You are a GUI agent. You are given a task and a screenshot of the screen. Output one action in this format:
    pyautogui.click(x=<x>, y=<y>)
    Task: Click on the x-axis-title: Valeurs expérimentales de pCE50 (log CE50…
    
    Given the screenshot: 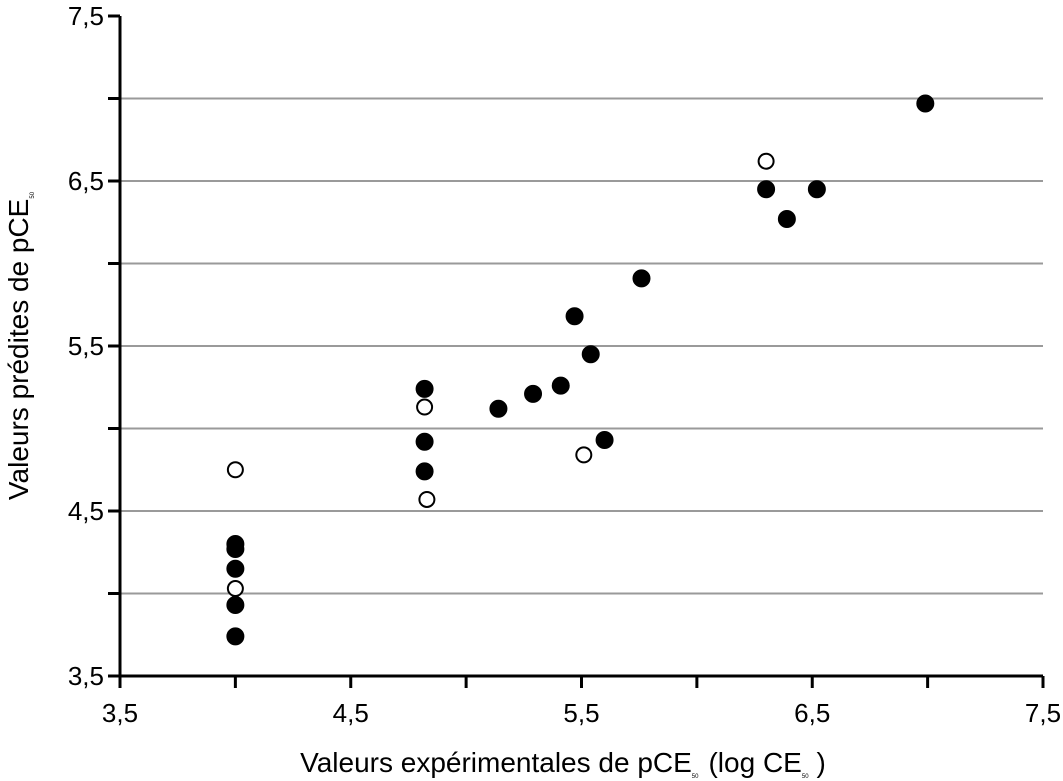 What is the action you would take?
    pyautogui.click(x=563, y=763)
    